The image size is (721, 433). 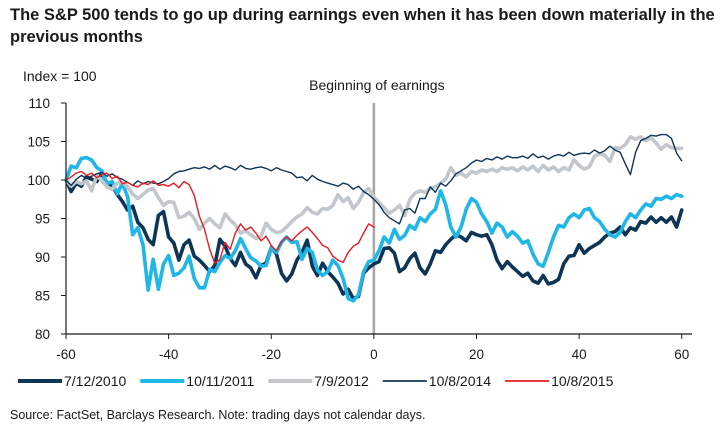 What do you see at coordinates (377, 205) in the screenshot?
I see `earnings-marker: Beginning of earnings` at bounding box center [377, 205].